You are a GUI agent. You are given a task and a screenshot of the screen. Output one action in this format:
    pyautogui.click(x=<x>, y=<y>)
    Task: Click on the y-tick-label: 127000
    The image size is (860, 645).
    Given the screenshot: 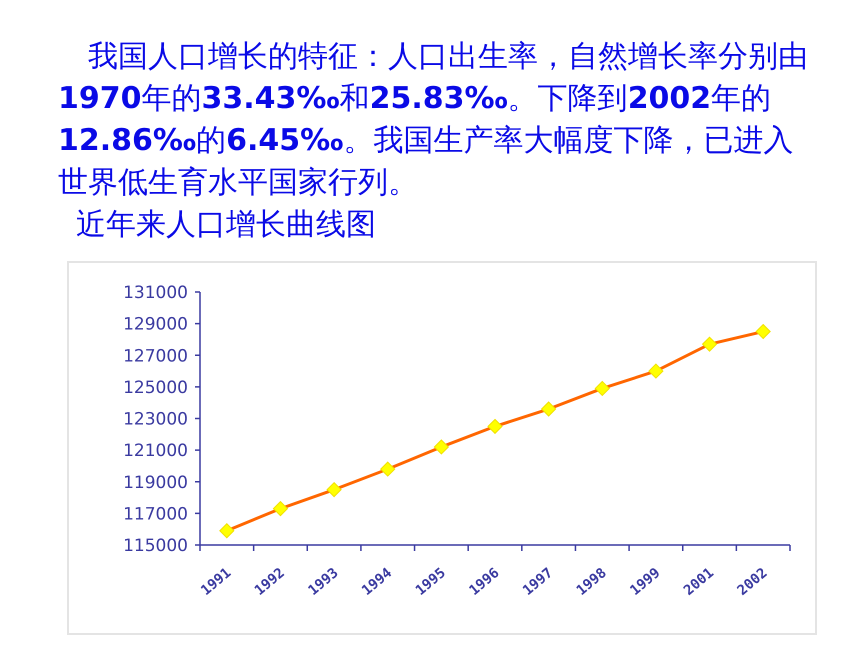 What is the action you would take?
    pyautogui.click(x=155, y=356)
    